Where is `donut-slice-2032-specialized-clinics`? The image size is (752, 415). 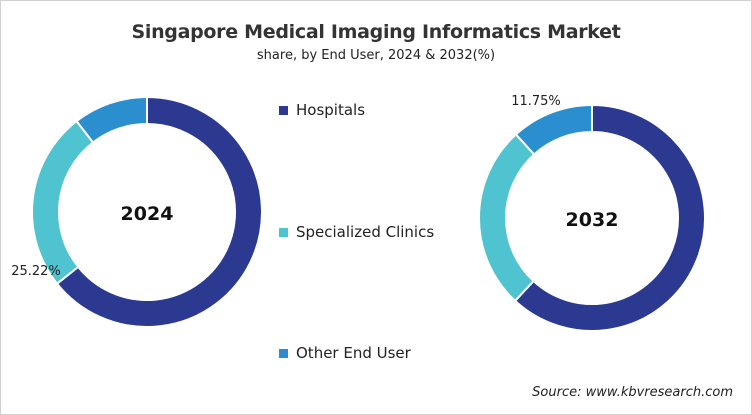 donut-slice-2032-specialized-clinics is located at coordinates (507, 218).